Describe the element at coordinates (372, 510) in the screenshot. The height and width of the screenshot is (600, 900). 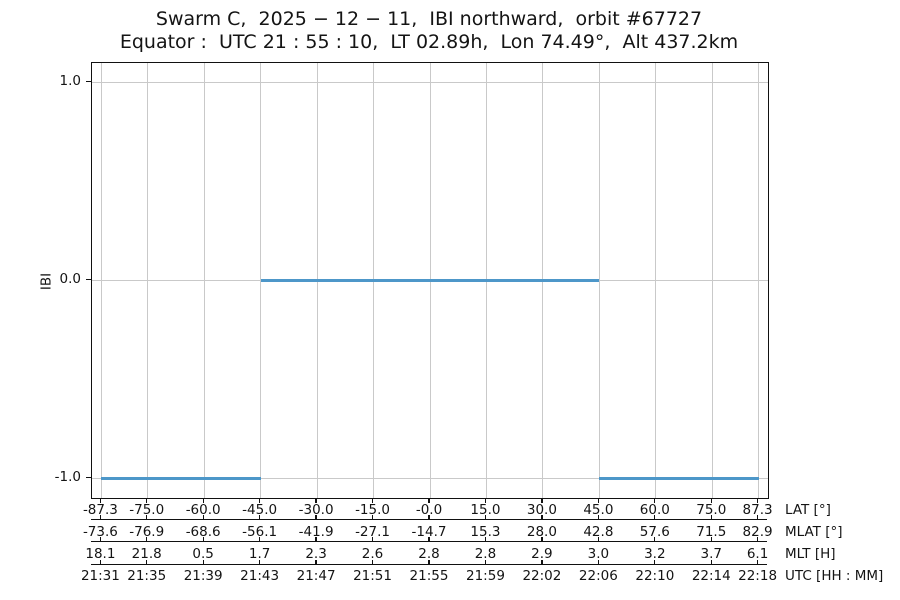
I see `axis-row-tick-label: -15.0` at that location.